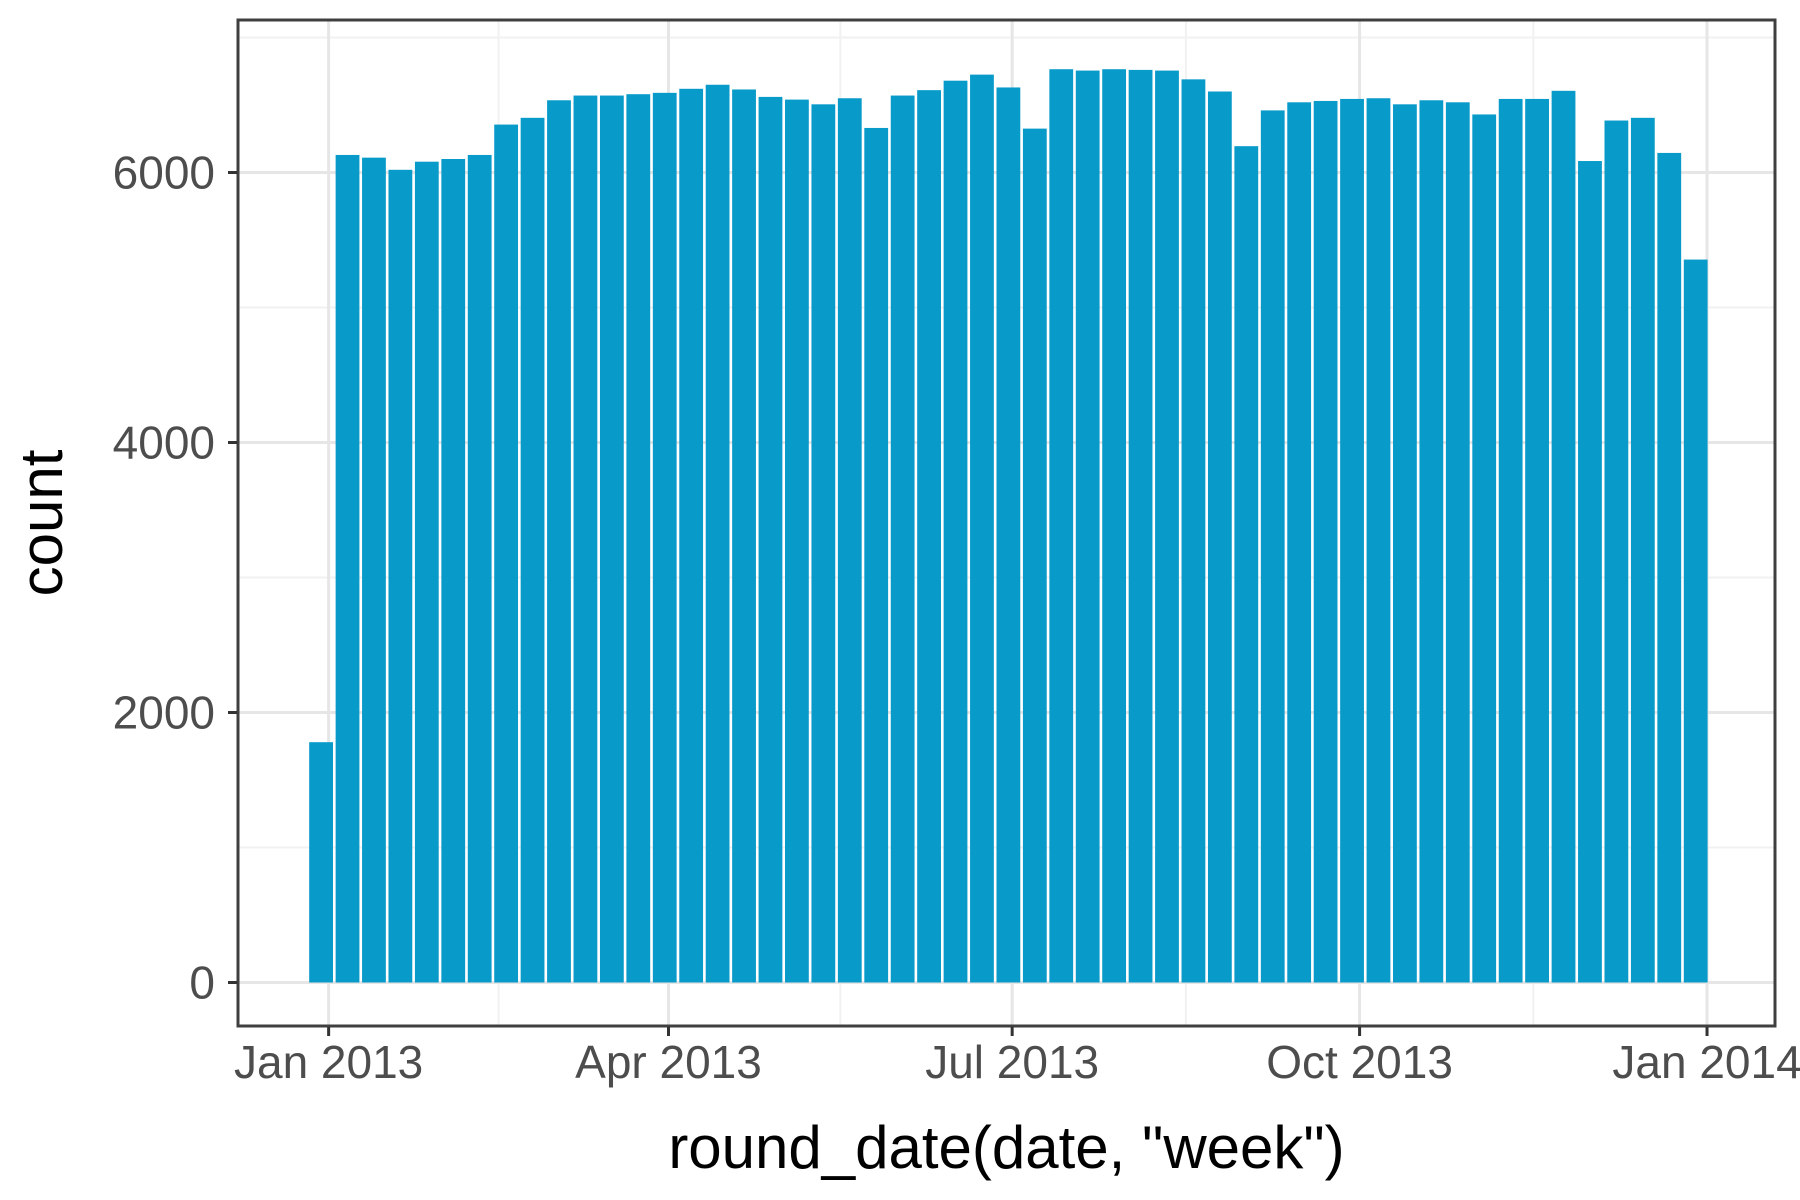 Image resolution: width=1800 pixels, height=1200 pixels. Describe the element at coordinates (328, 1062) in the screenshot. I see `x-tick-label: Jan 2013` at that location.